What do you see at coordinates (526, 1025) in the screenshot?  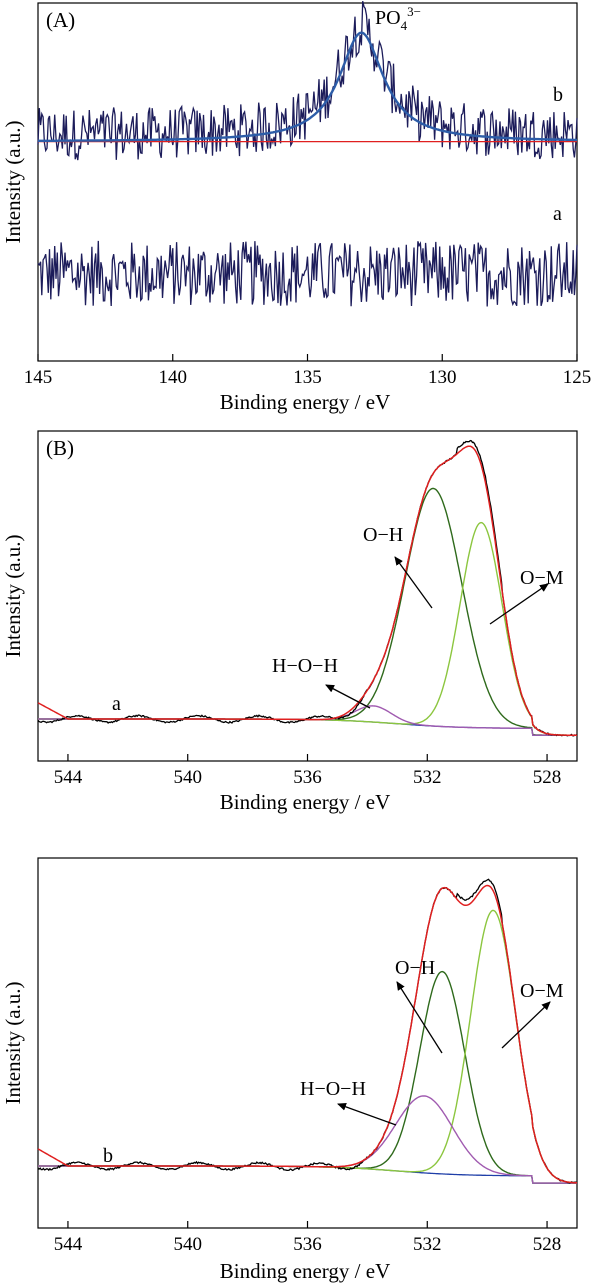 I see `panel-c-arrow-om` at bounding box center [526, 1025].